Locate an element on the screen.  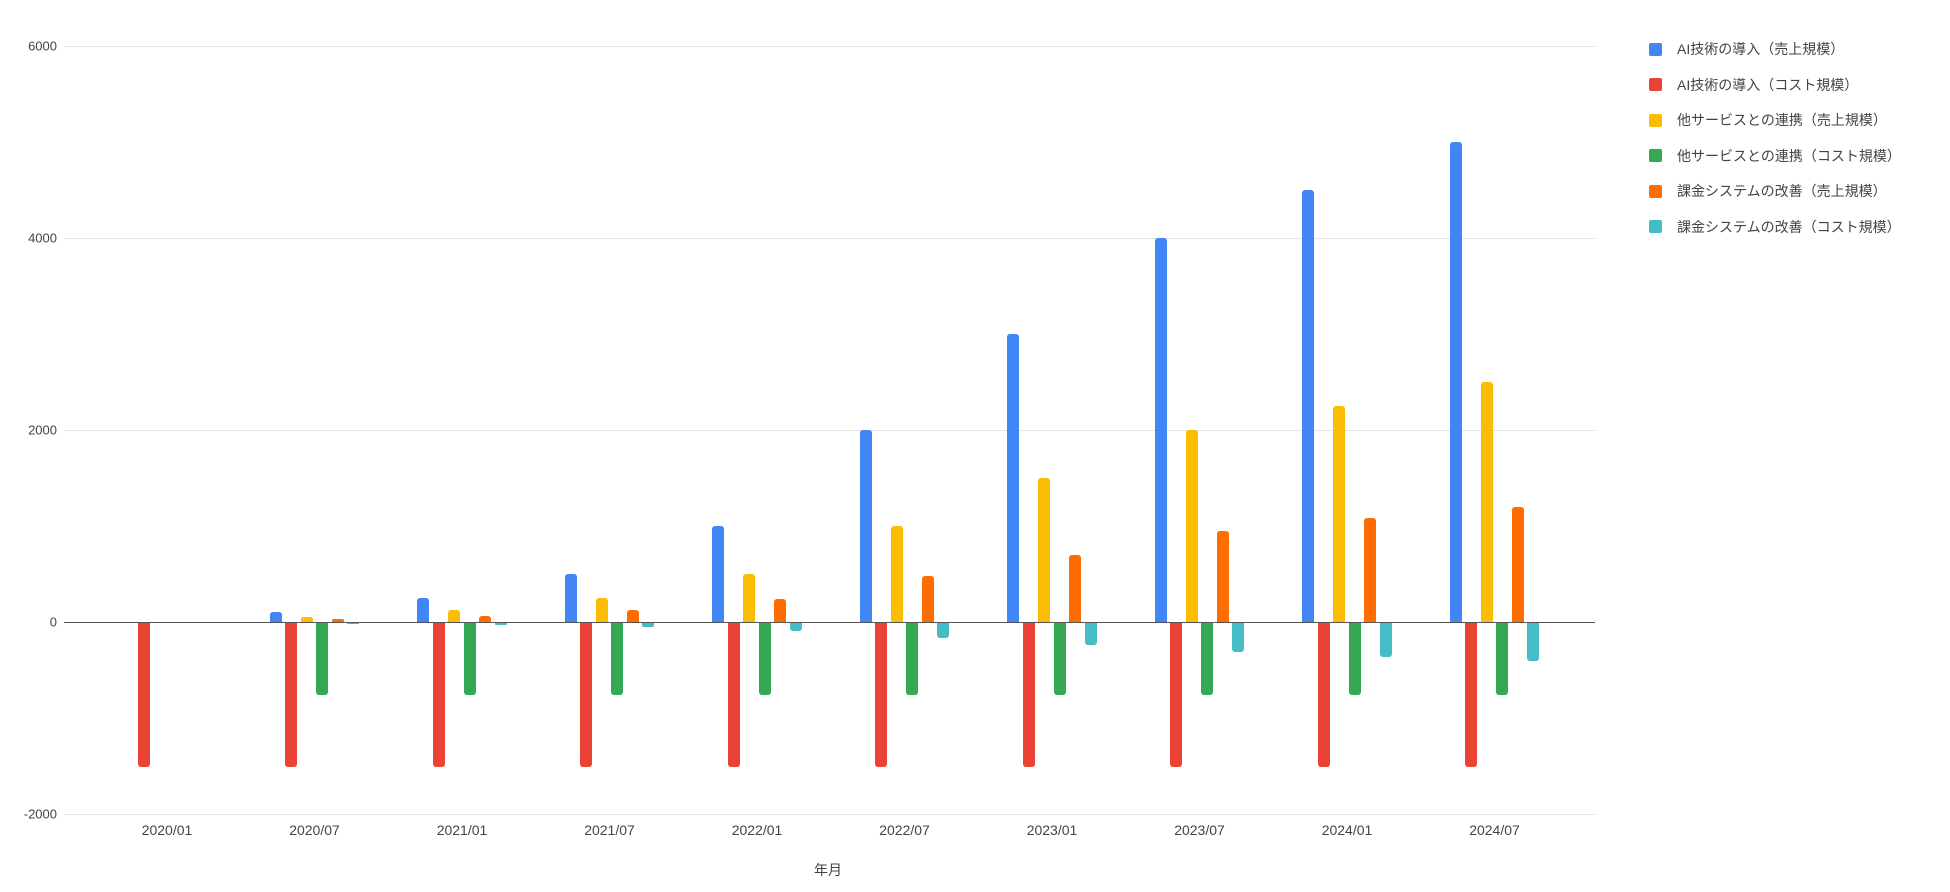
legend-item: 課金システムの改善（コスト規模） is located at coordinates (1775, 227).